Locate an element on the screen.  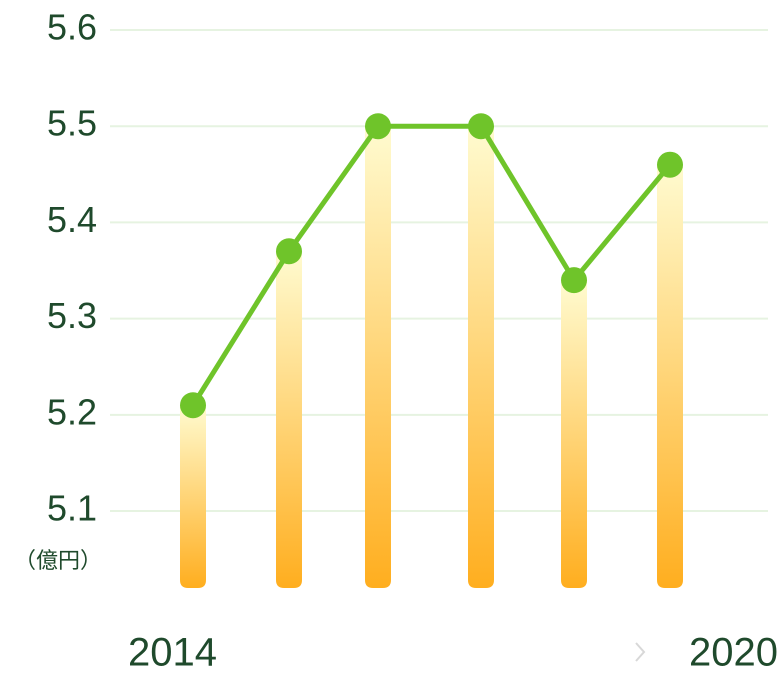
y-tick-label: 5.4 is located at coordinates (72, 219).